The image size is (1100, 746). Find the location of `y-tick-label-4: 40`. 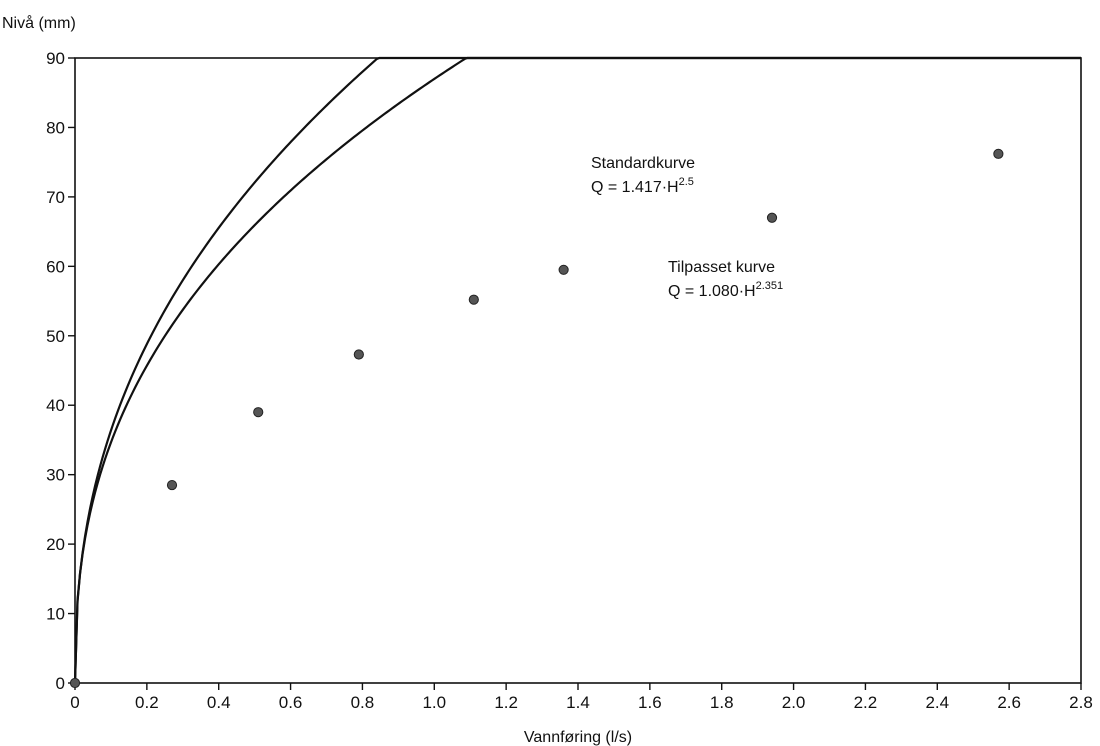

y-tick-label-4: 40 is located at coordinates (55, 405).